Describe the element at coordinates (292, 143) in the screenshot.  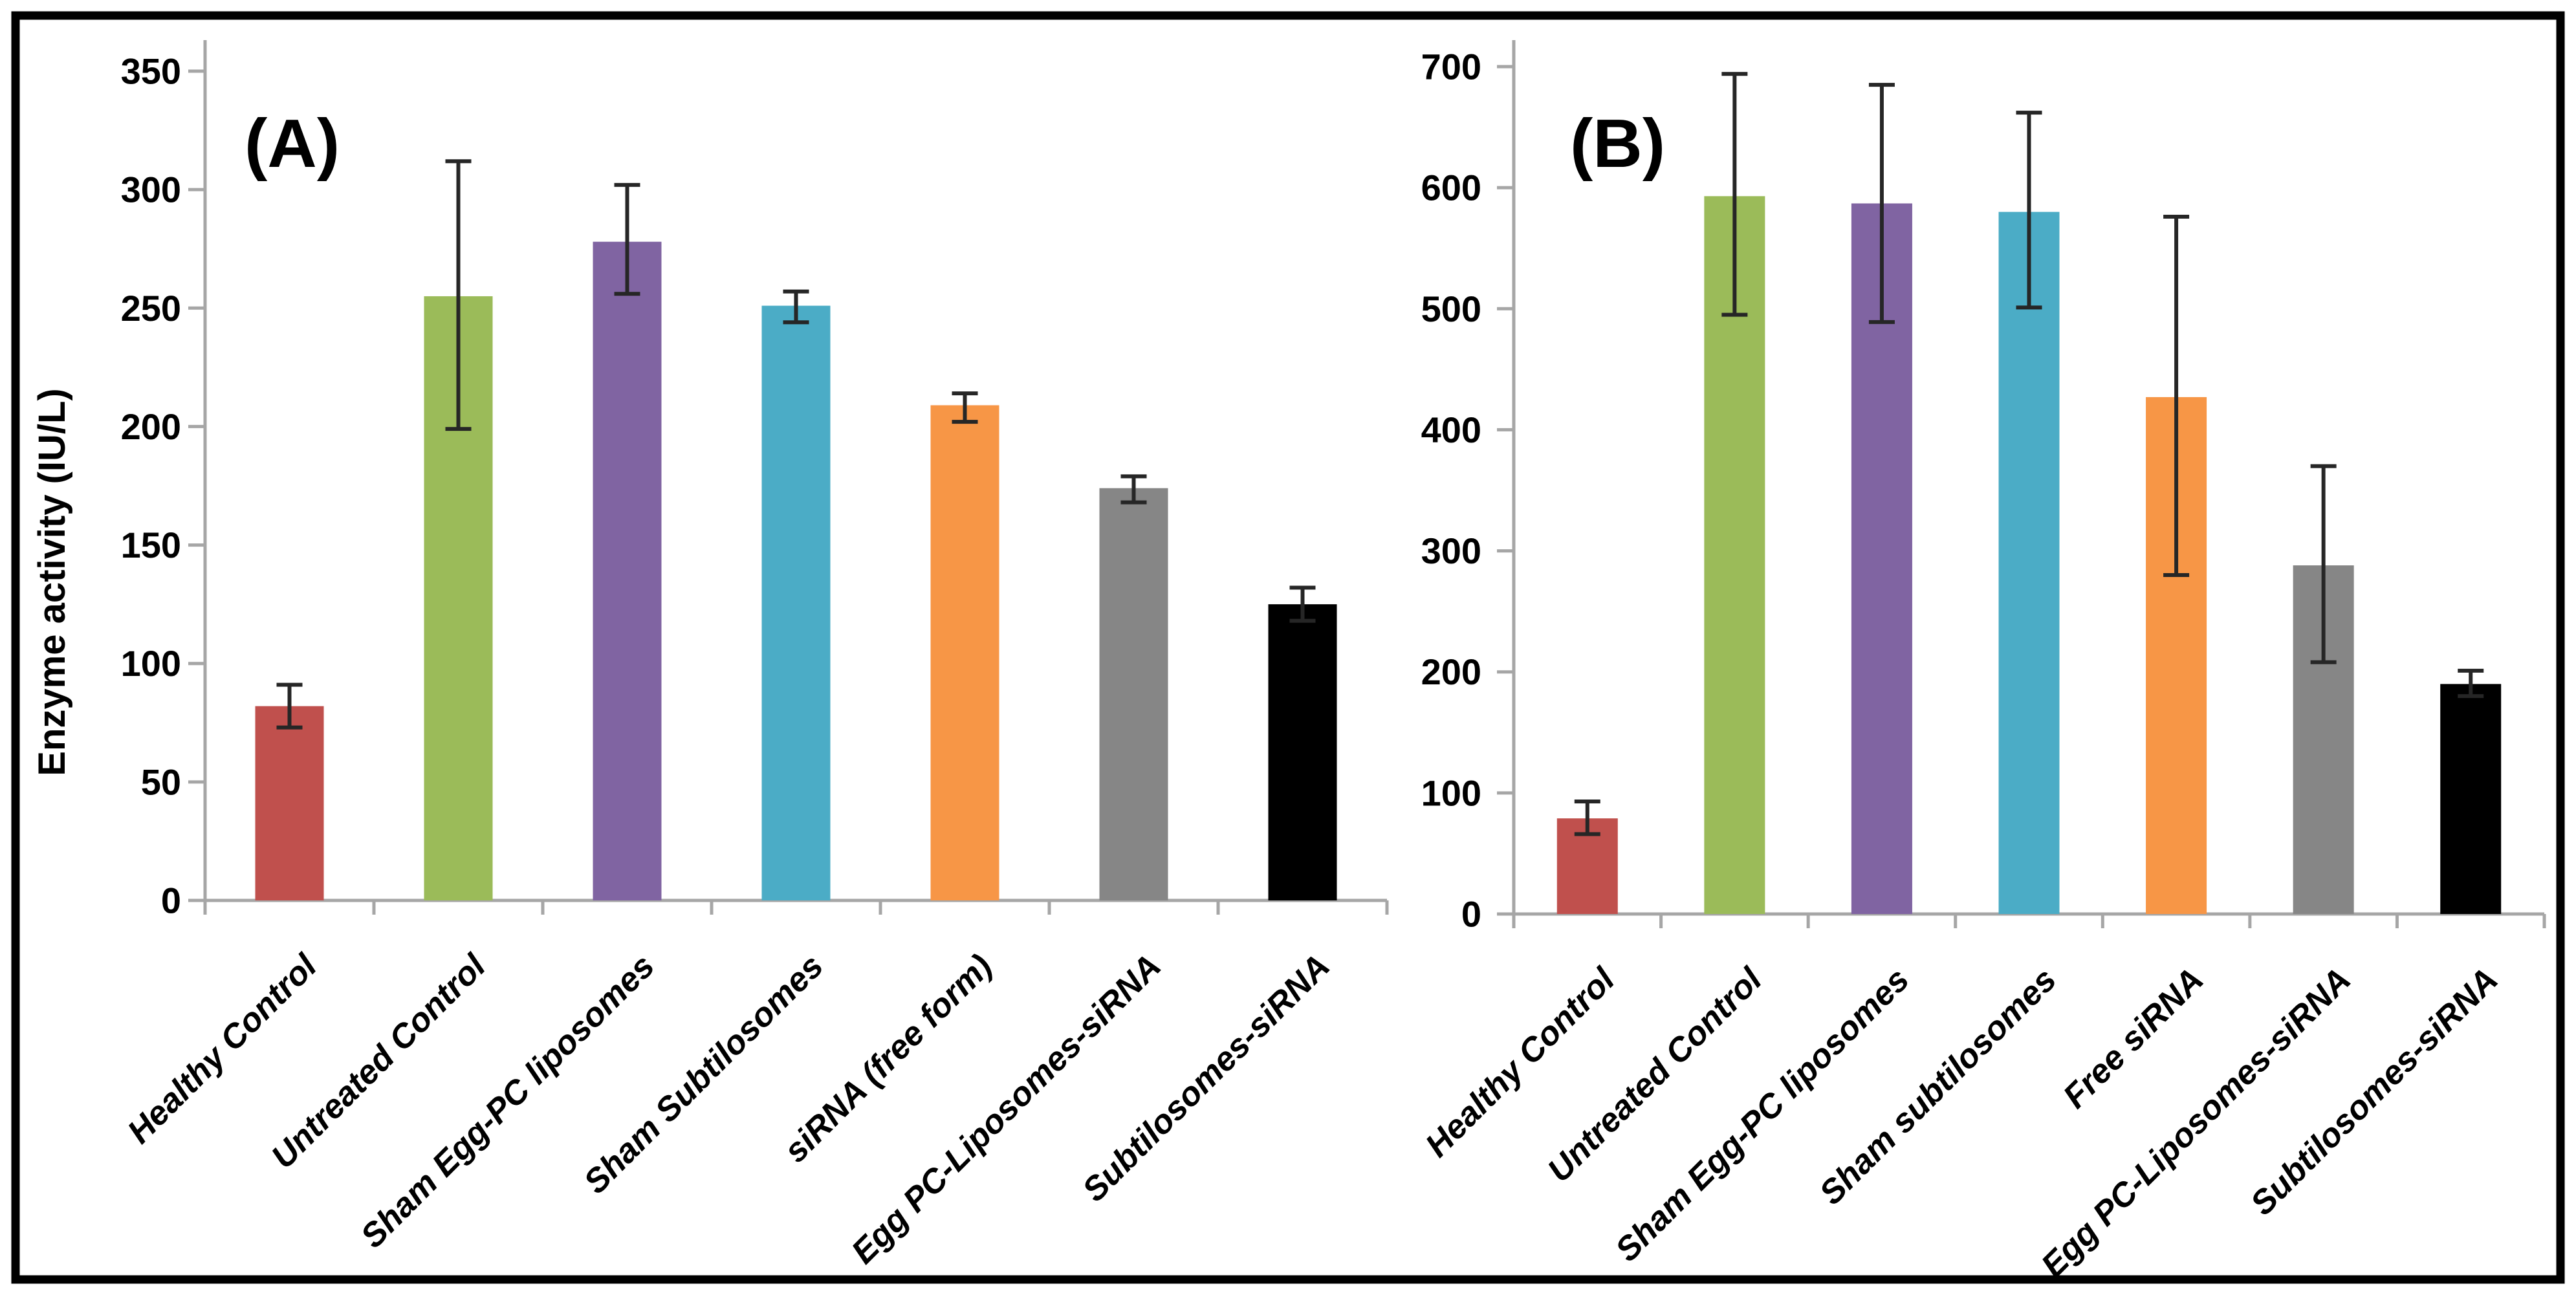
I see `panel-a-label: (A)` at that location.